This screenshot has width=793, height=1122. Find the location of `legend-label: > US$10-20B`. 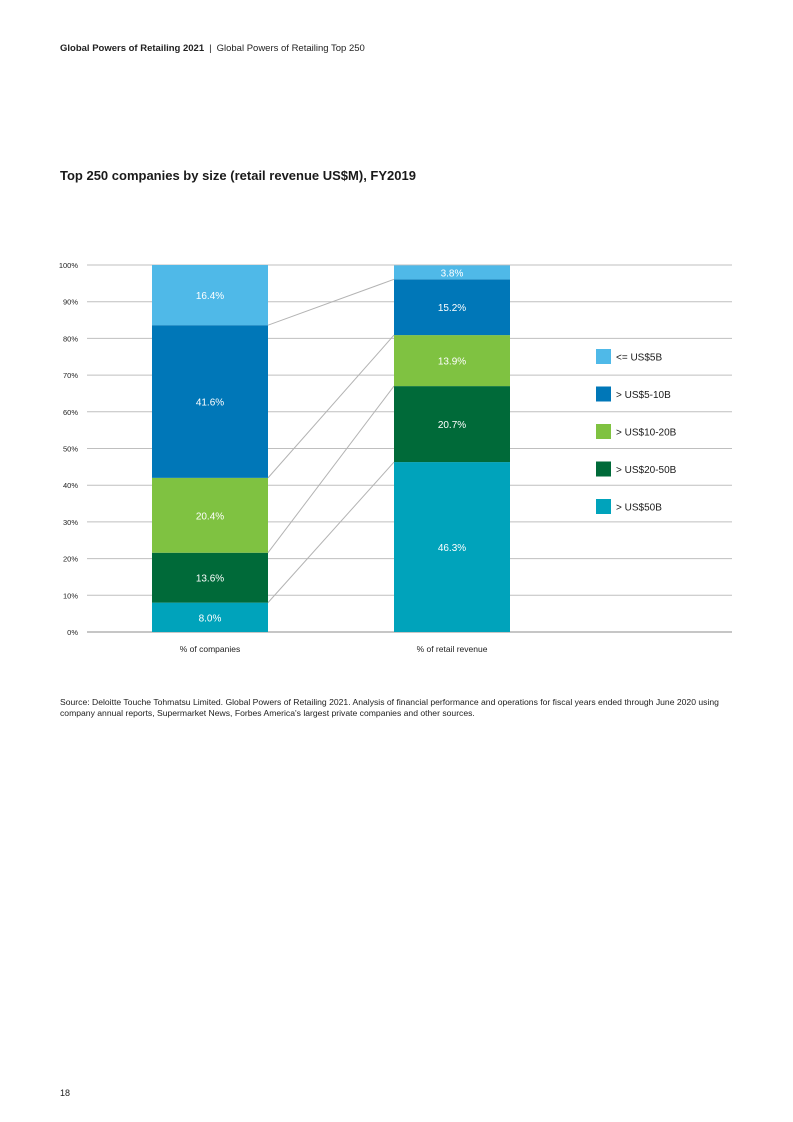

legend-label: > US$10-20B is located at coordinates (646, 433).